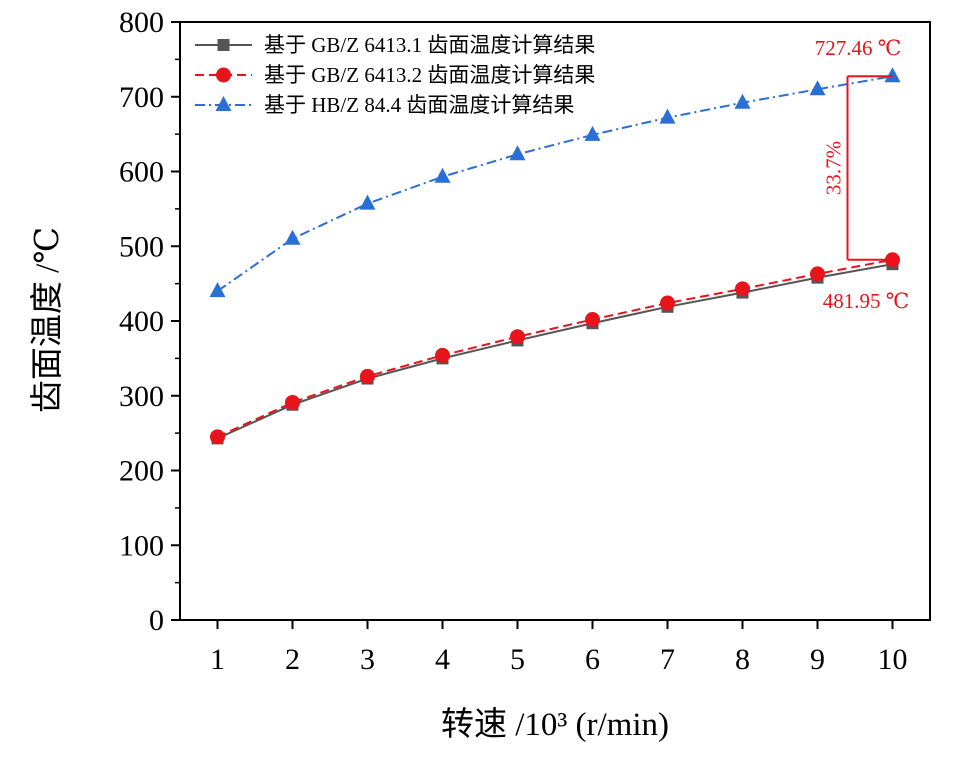 This screenshot has width=960, height=760. Describe the element at coordinates (858, 48) in the screenshot. I see `annotation-top-value: 727.46 ℃` at that location.